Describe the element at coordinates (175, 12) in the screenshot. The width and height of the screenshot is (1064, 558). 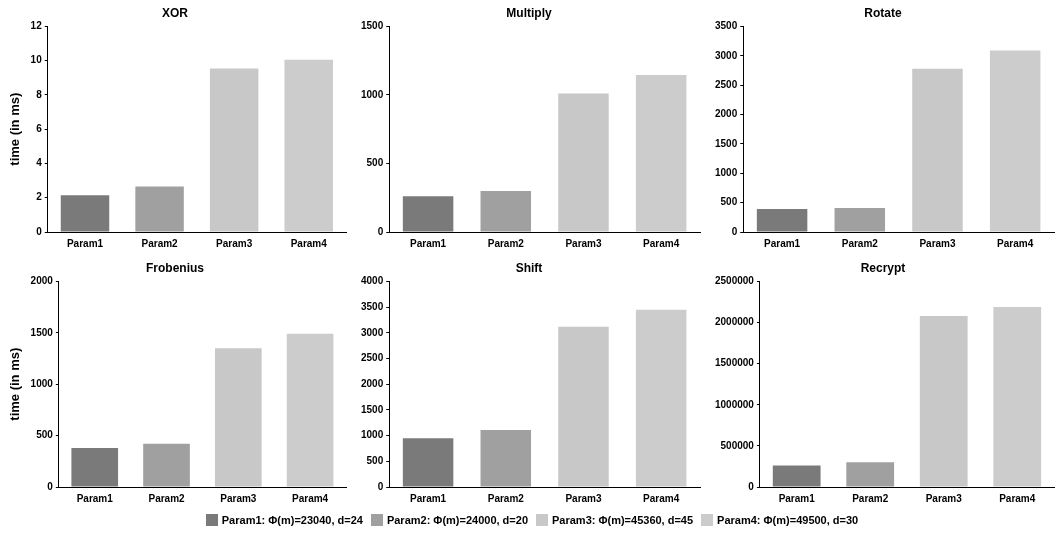
I see `chart-title: XOR` at that location.